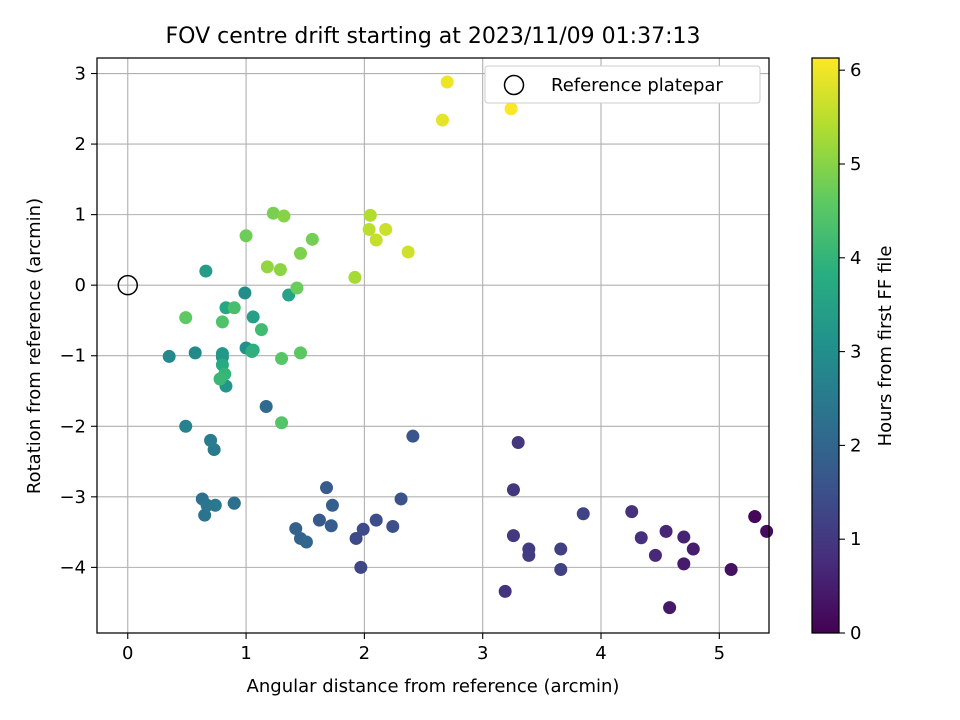  Describe the element at coordinates (127, 653) in the screenshot. I see `x-tick-label: 0` at that location.